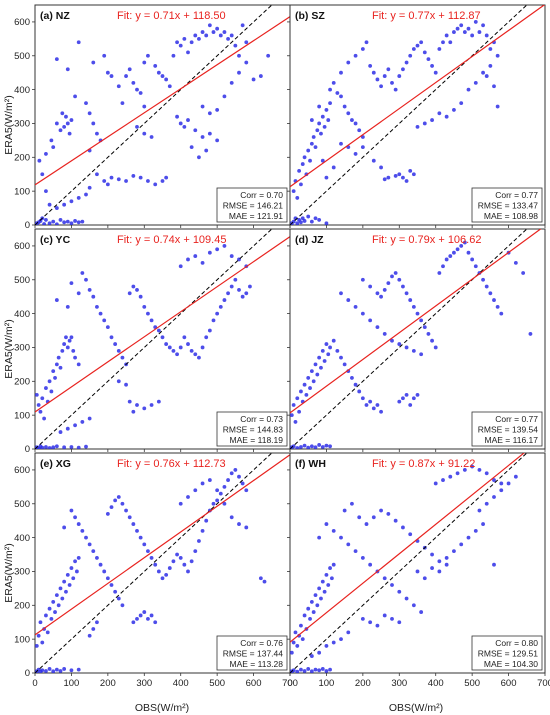  What do you see at coordinates (409, 563) in the screenshot?
I see `plot-area` at bounding box center [409, 563].